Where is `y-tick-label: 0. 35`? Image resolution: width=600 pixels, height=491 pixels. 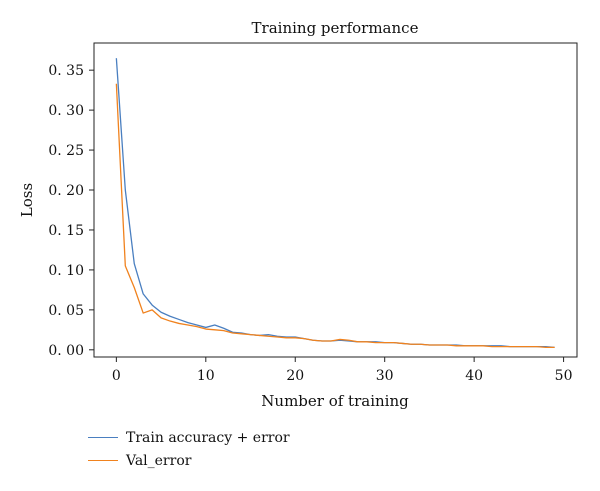 y-tick-label: 0. 35 is located at coordinates (66, 71).